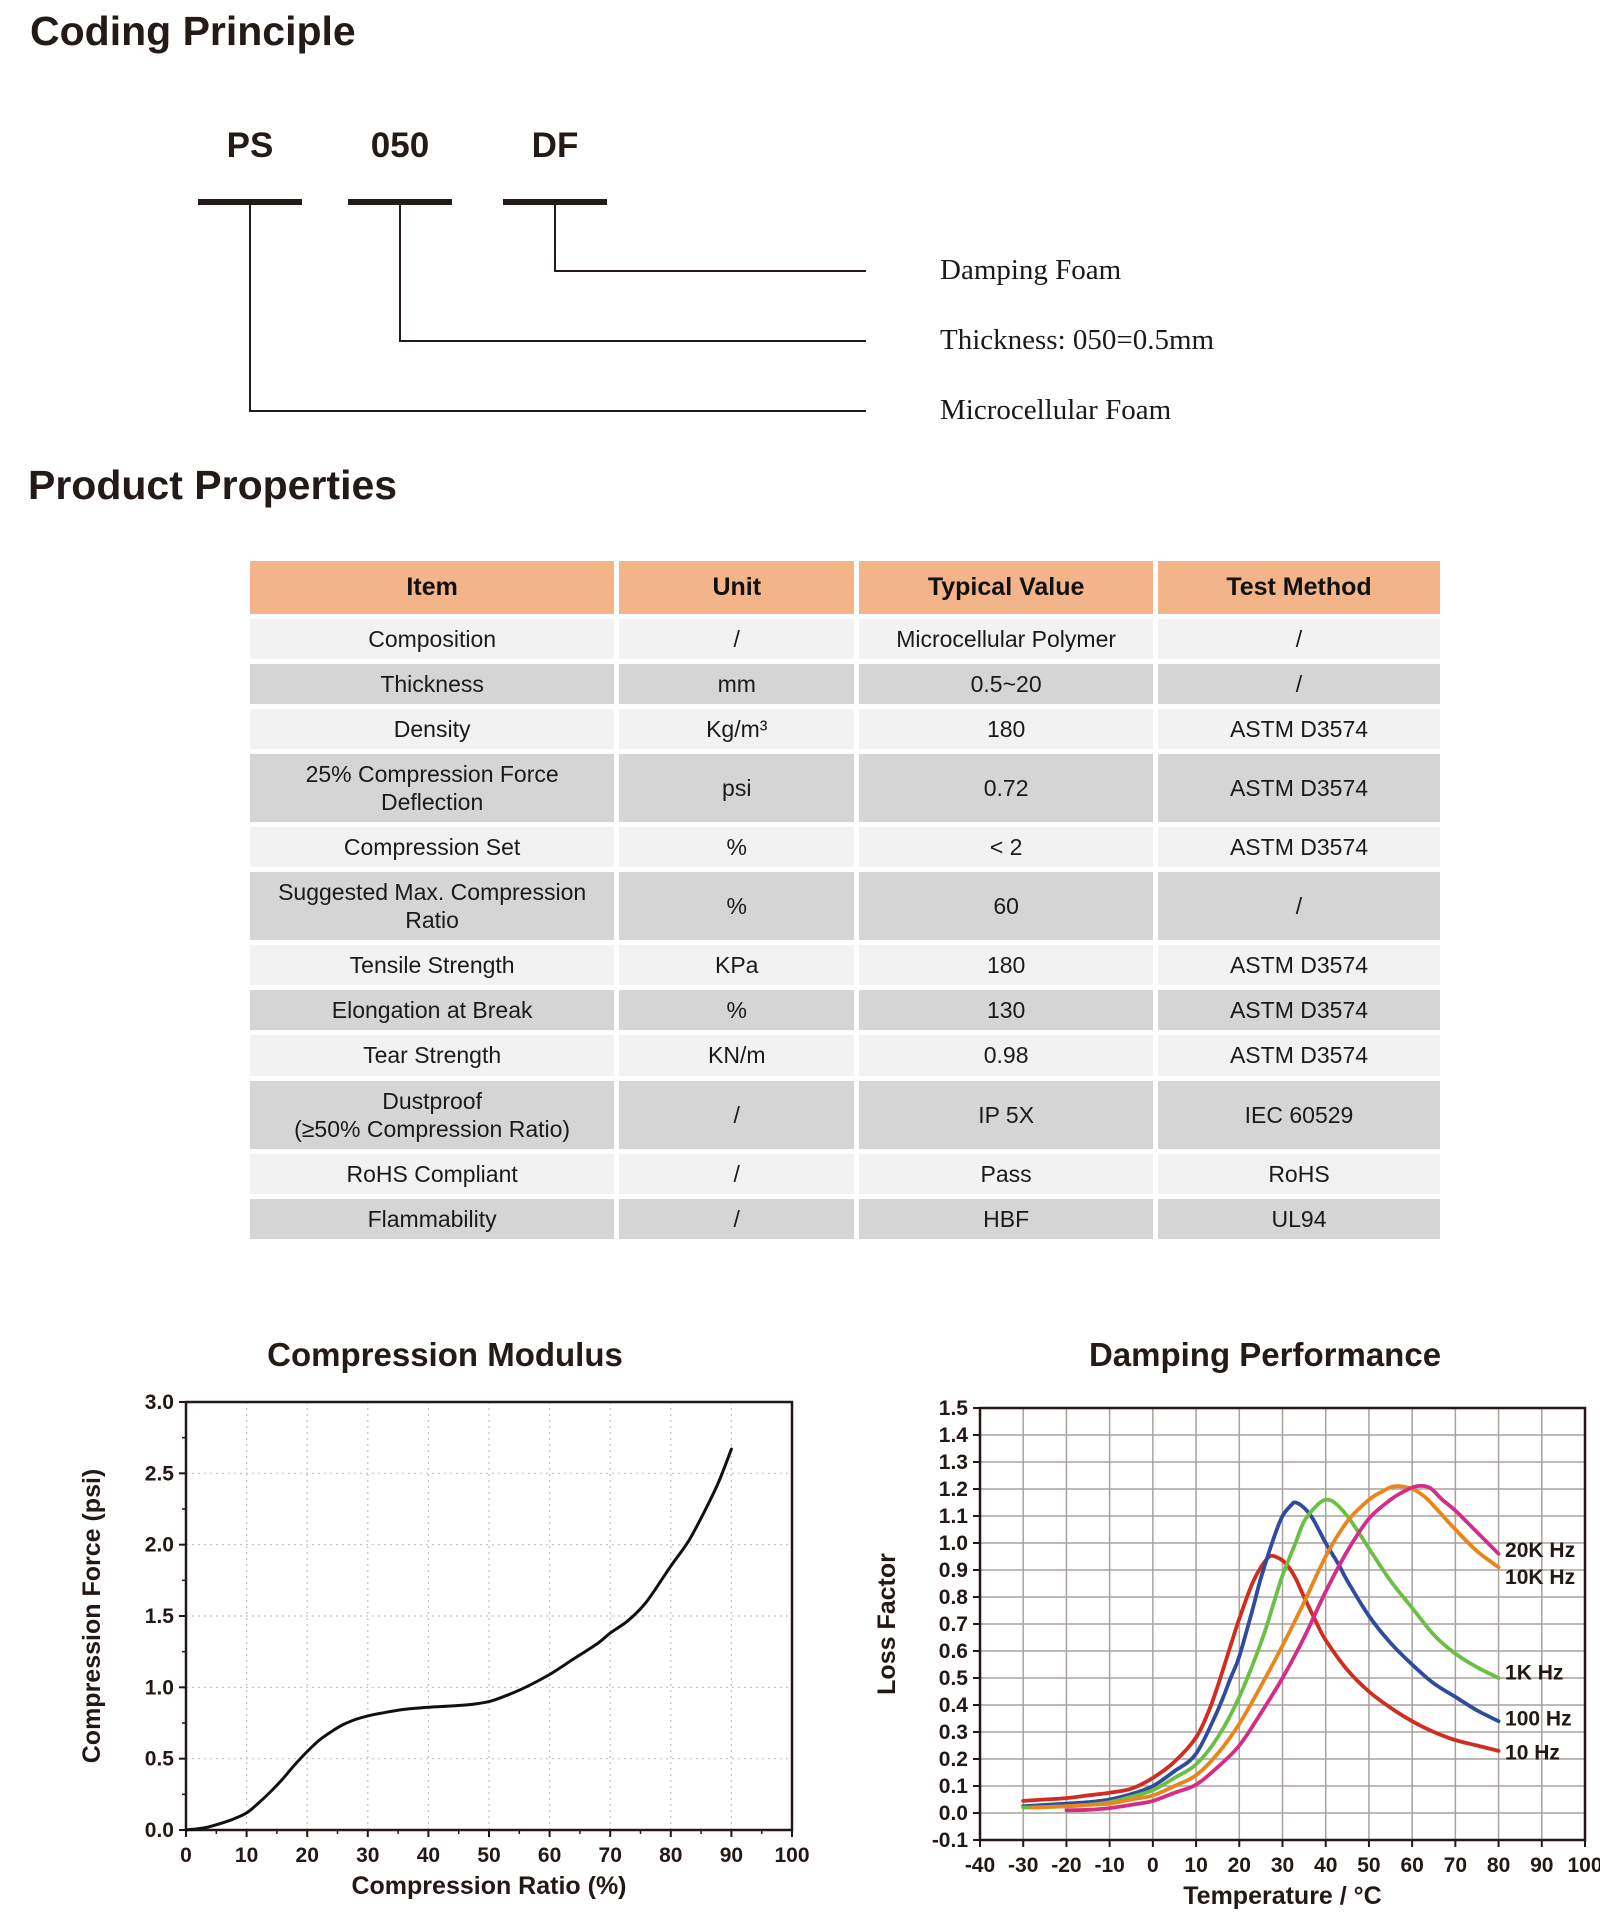  What do you see at coordinates (737, 1114) in the screenshot?
I see `cell-unit: /` at bounding box center [737, 1114].